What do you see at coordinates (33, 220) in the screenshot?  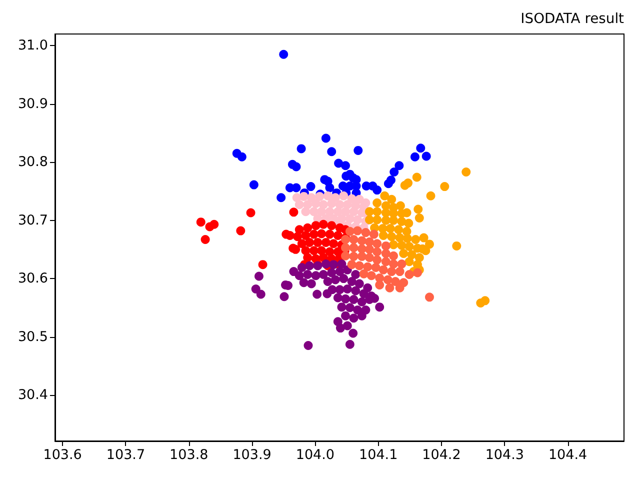 I see `y-tick-label: 30.7` at bounding box center [33, 220].